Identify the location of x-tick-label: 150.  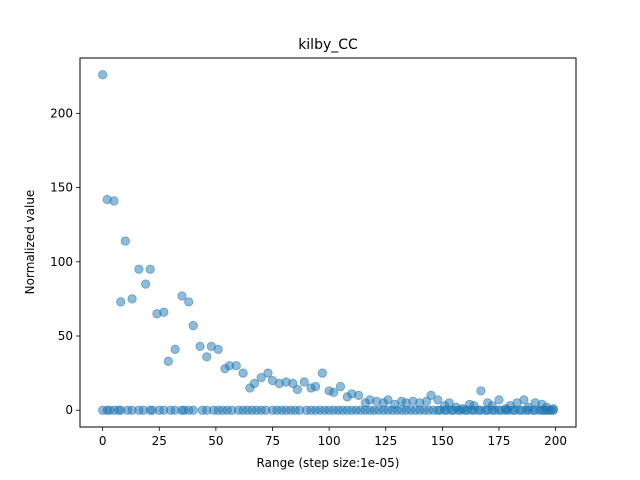
(442, 441).